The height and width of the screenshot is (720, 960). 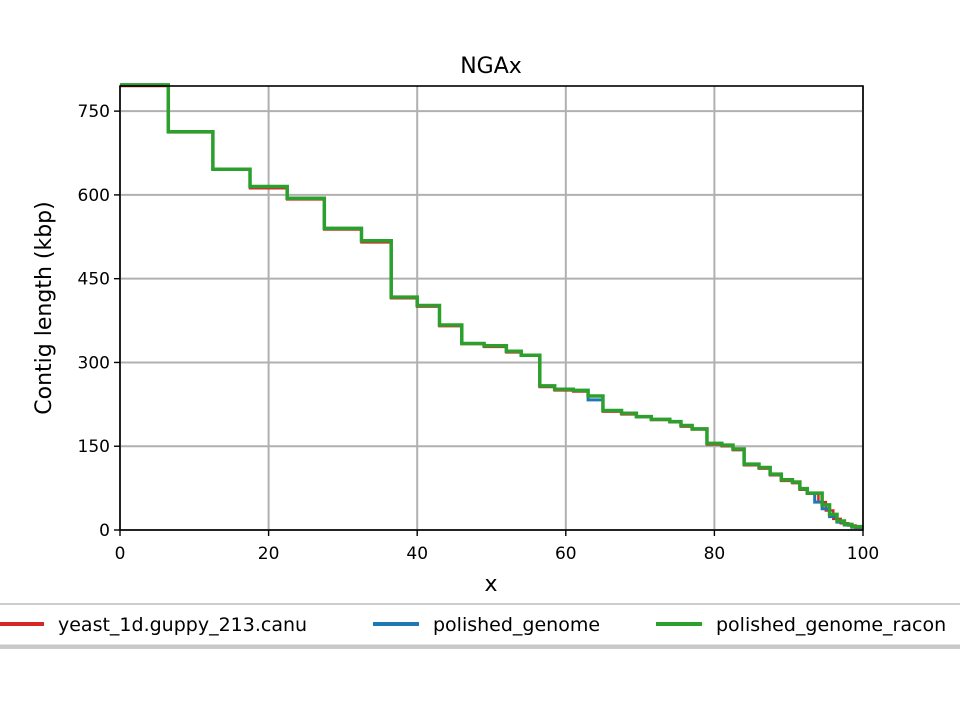 What do you see at coordinates (104, 531) in the screenshot?
I see `y-tick-label: 0` at bounding box center [104, 531].